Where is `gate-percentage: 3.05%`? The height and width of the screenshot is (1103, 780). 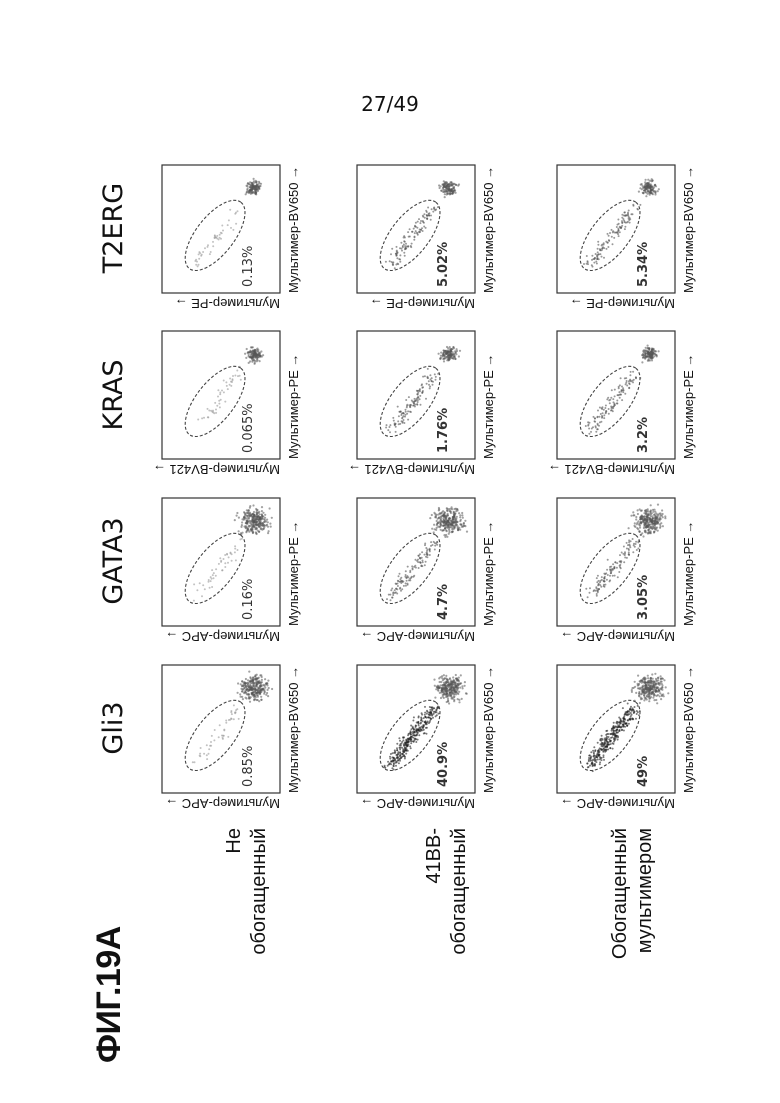 gate-percentage: 3.05% is located at coordinates (643, 597).